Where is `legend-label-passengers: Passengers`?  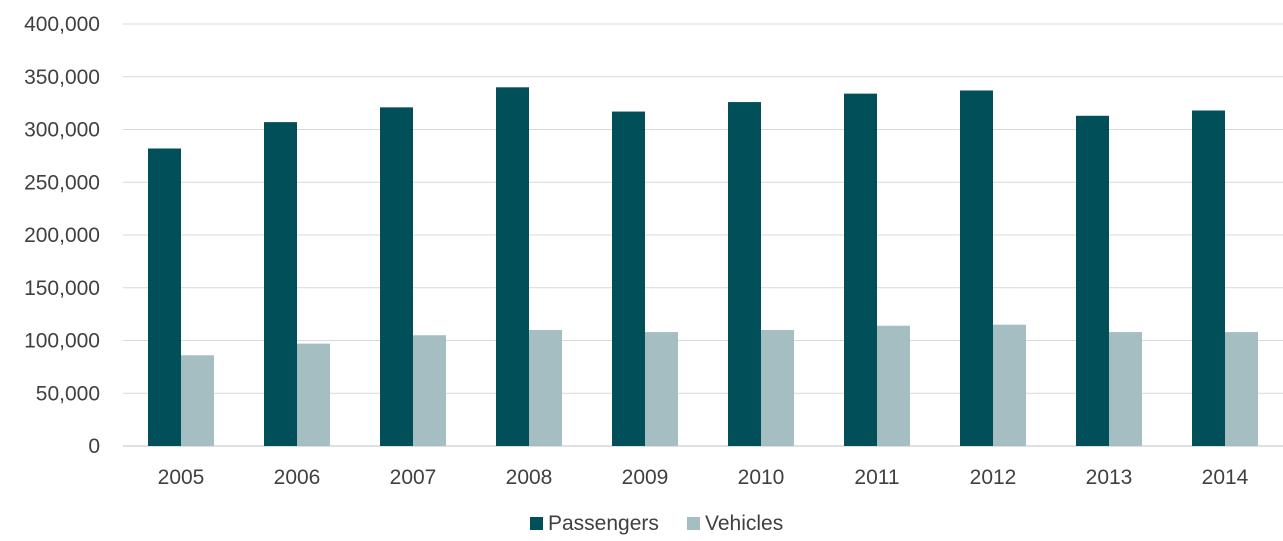 legend-label-passengers: Passengers is located at coordinates (603, 523).